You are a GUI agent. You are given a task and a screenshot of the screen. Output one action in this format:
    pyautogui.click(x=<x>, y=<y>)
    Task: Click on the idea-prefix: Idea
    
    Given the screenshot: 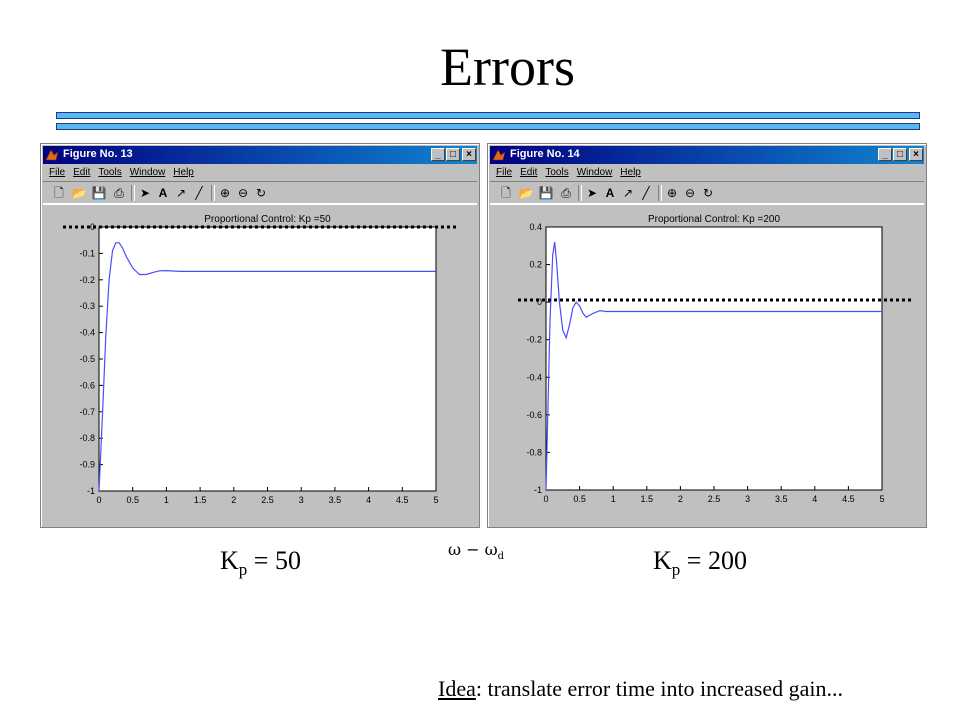 What is the action you would take?
    pyautogui.click(x=457, y=688)
    